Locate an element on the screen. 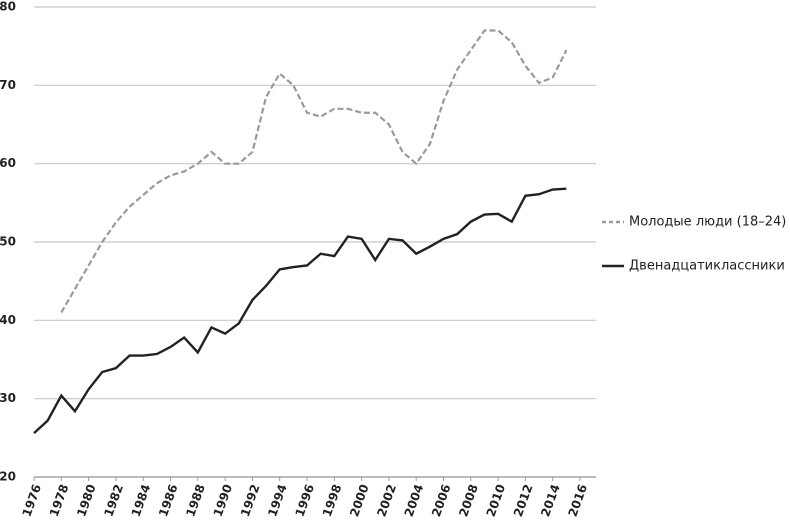  x-tick-label: 2008 is located at coordinates (468, 500).